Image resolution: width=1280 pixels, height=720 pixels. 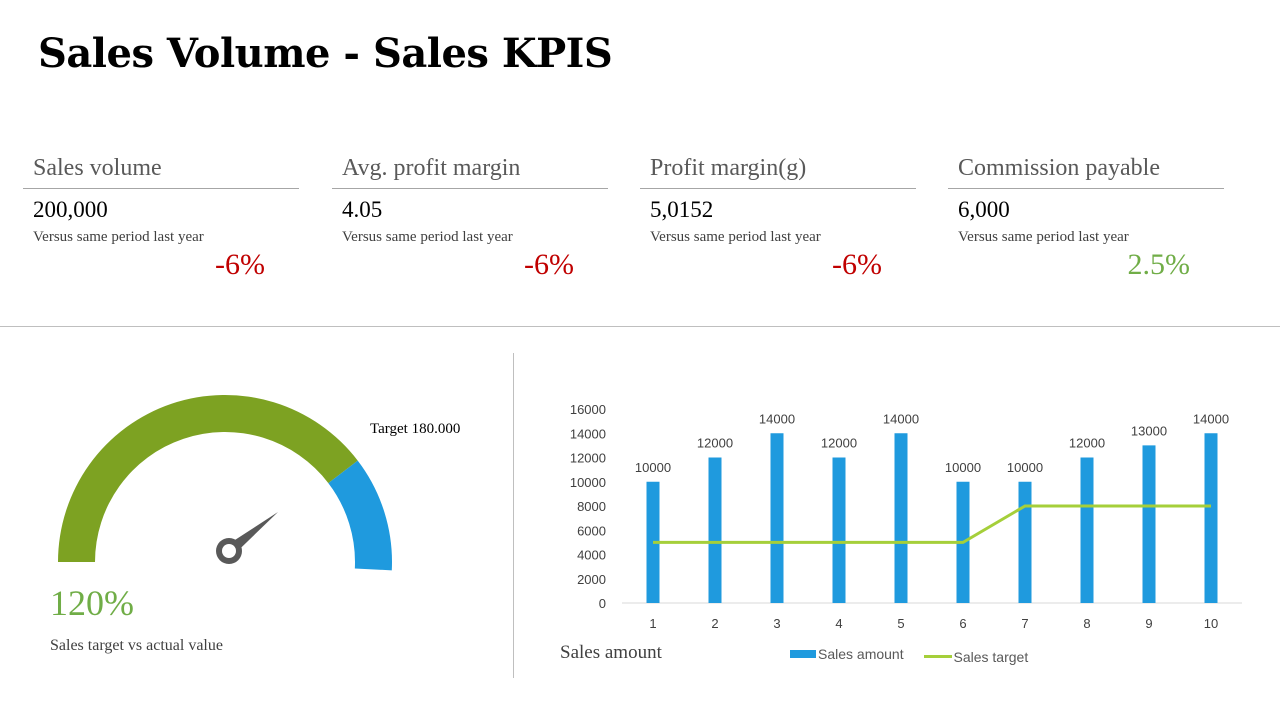 I want to click on section-divider, so click(x=640, y=326).